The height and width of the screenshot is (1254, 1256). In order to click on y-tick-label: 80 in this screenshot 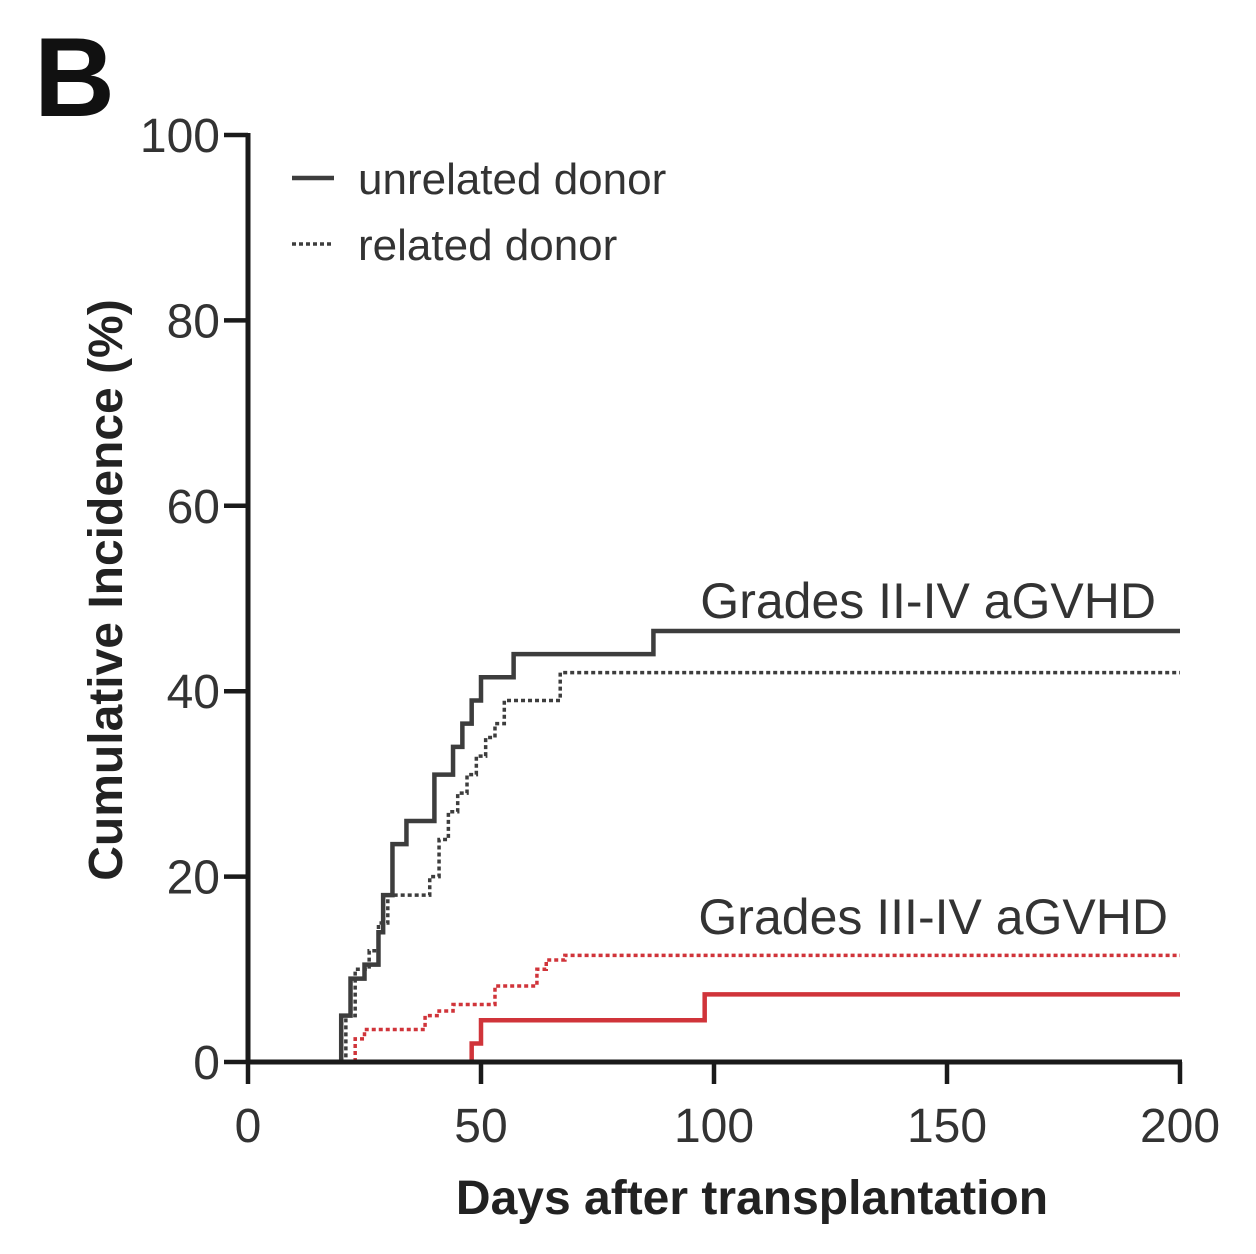, I will do `click(193, 321)`.